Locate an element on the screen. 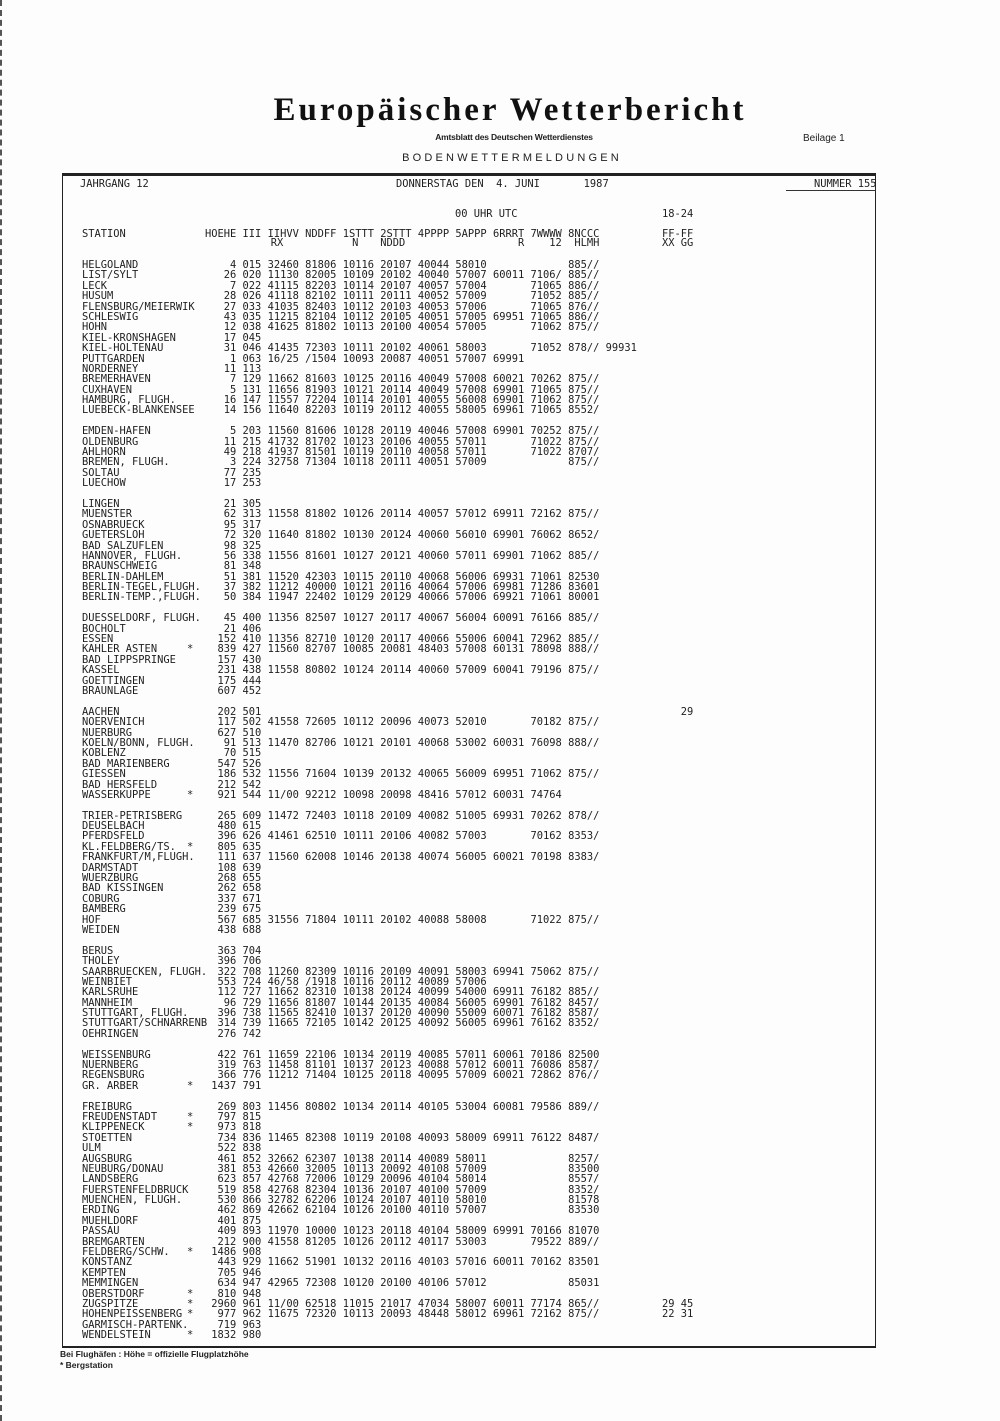 Image resolution: width=1000 pixels, height=1421 pixels. station-name: FREIBURG is located at coordinates (107, 1106).